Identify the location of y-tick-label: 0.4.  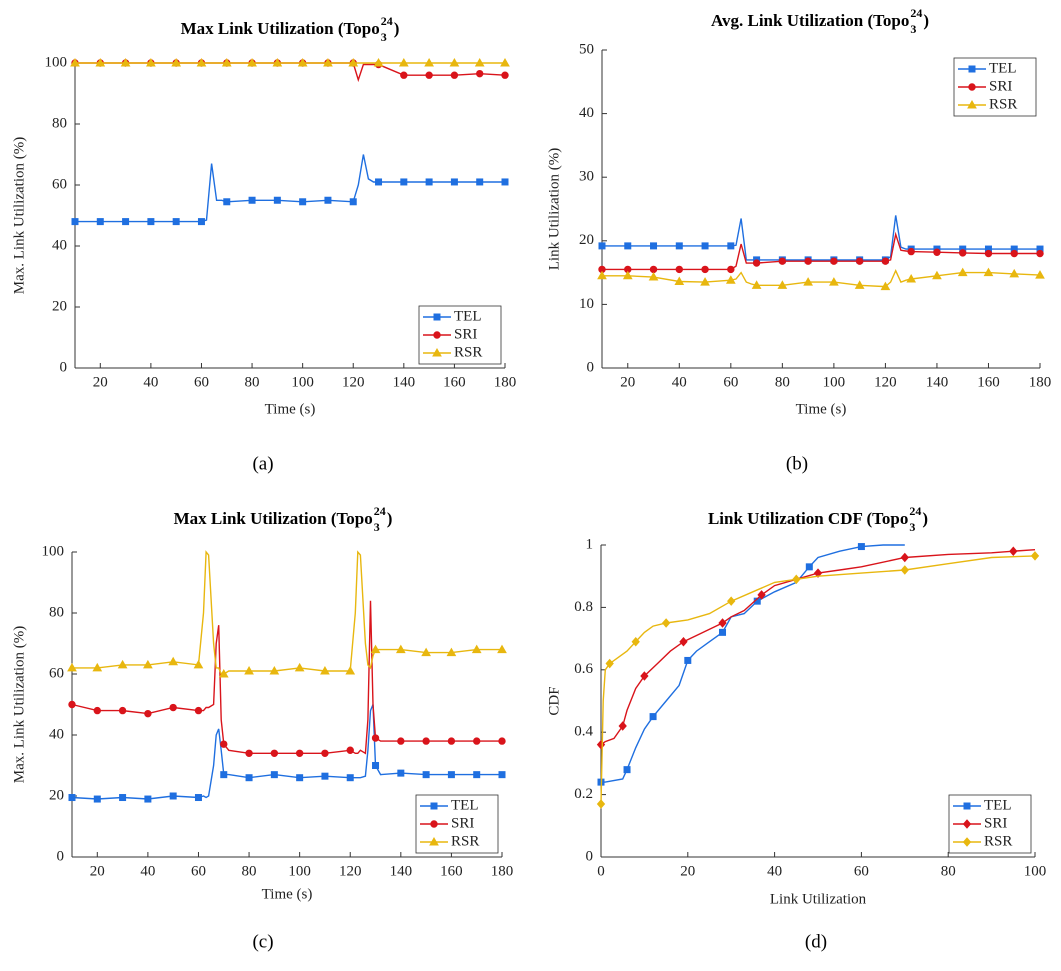
(583, 732).